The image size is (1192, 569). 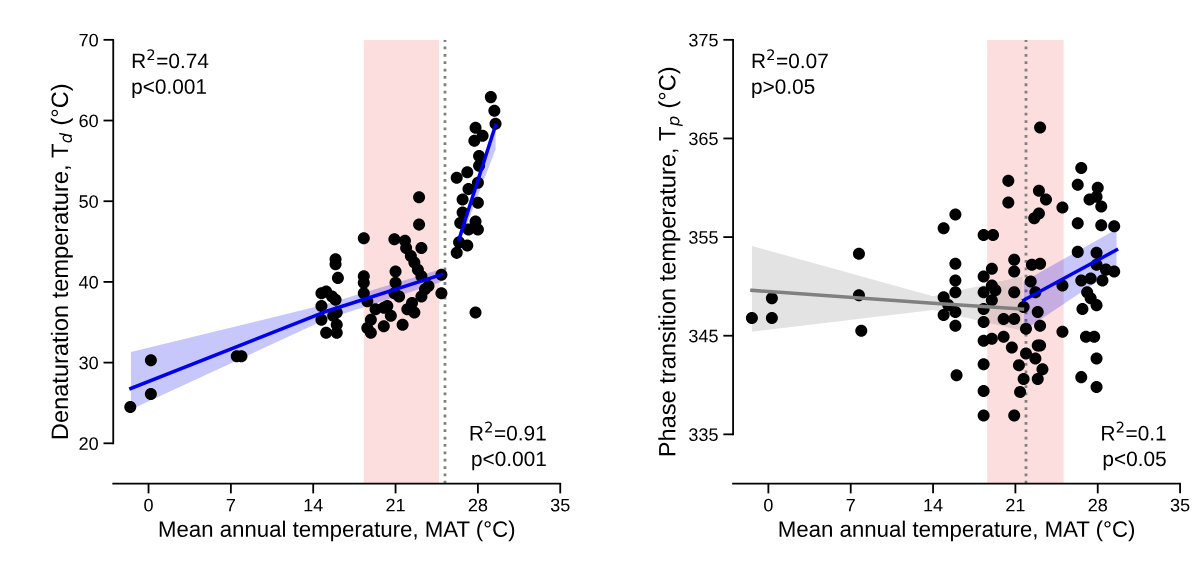 What do you see at coordinates (88, 444) in the screenshot?
I see `y-tick-label: 20` at bounding box center [88, 444].